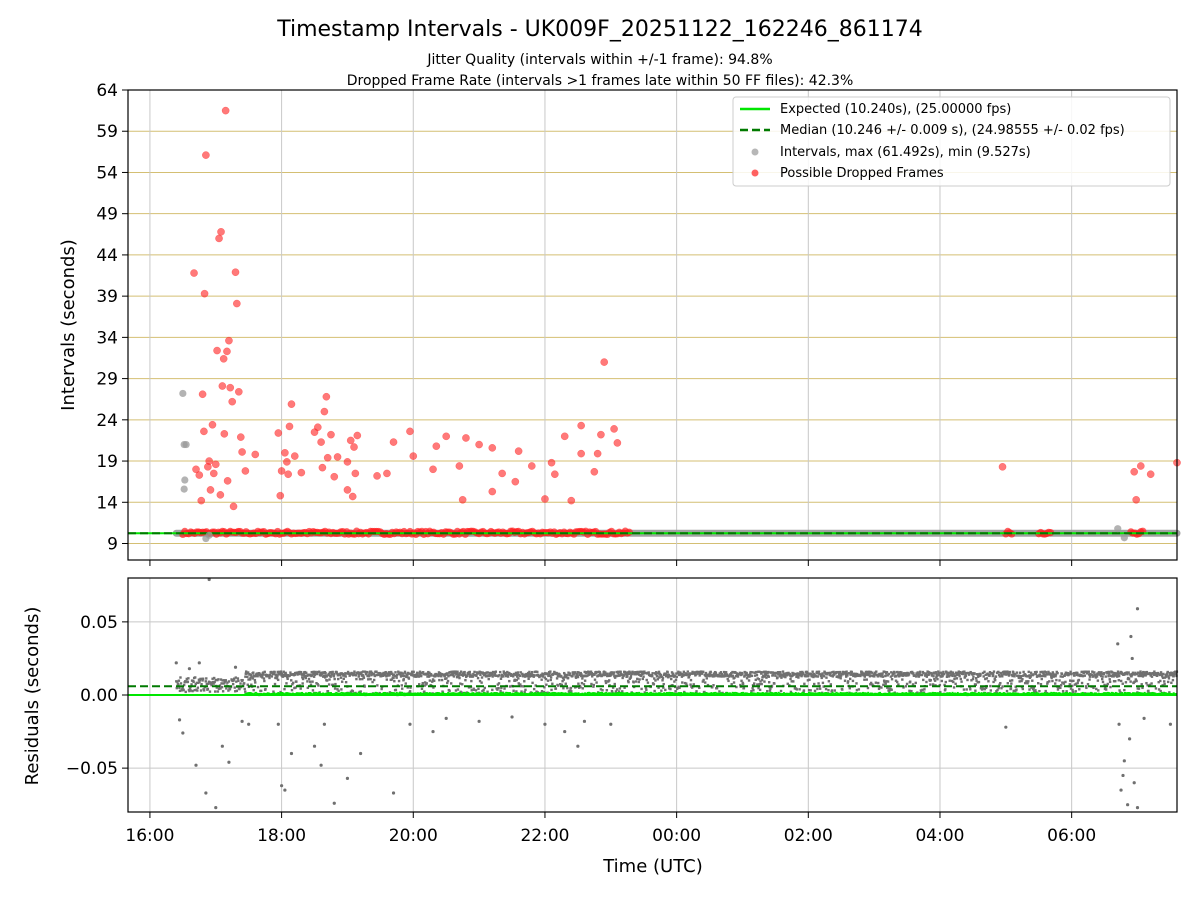 The width and height of the screenshot is (1200, 900). I want to click on interval-point, so click(186, 444).